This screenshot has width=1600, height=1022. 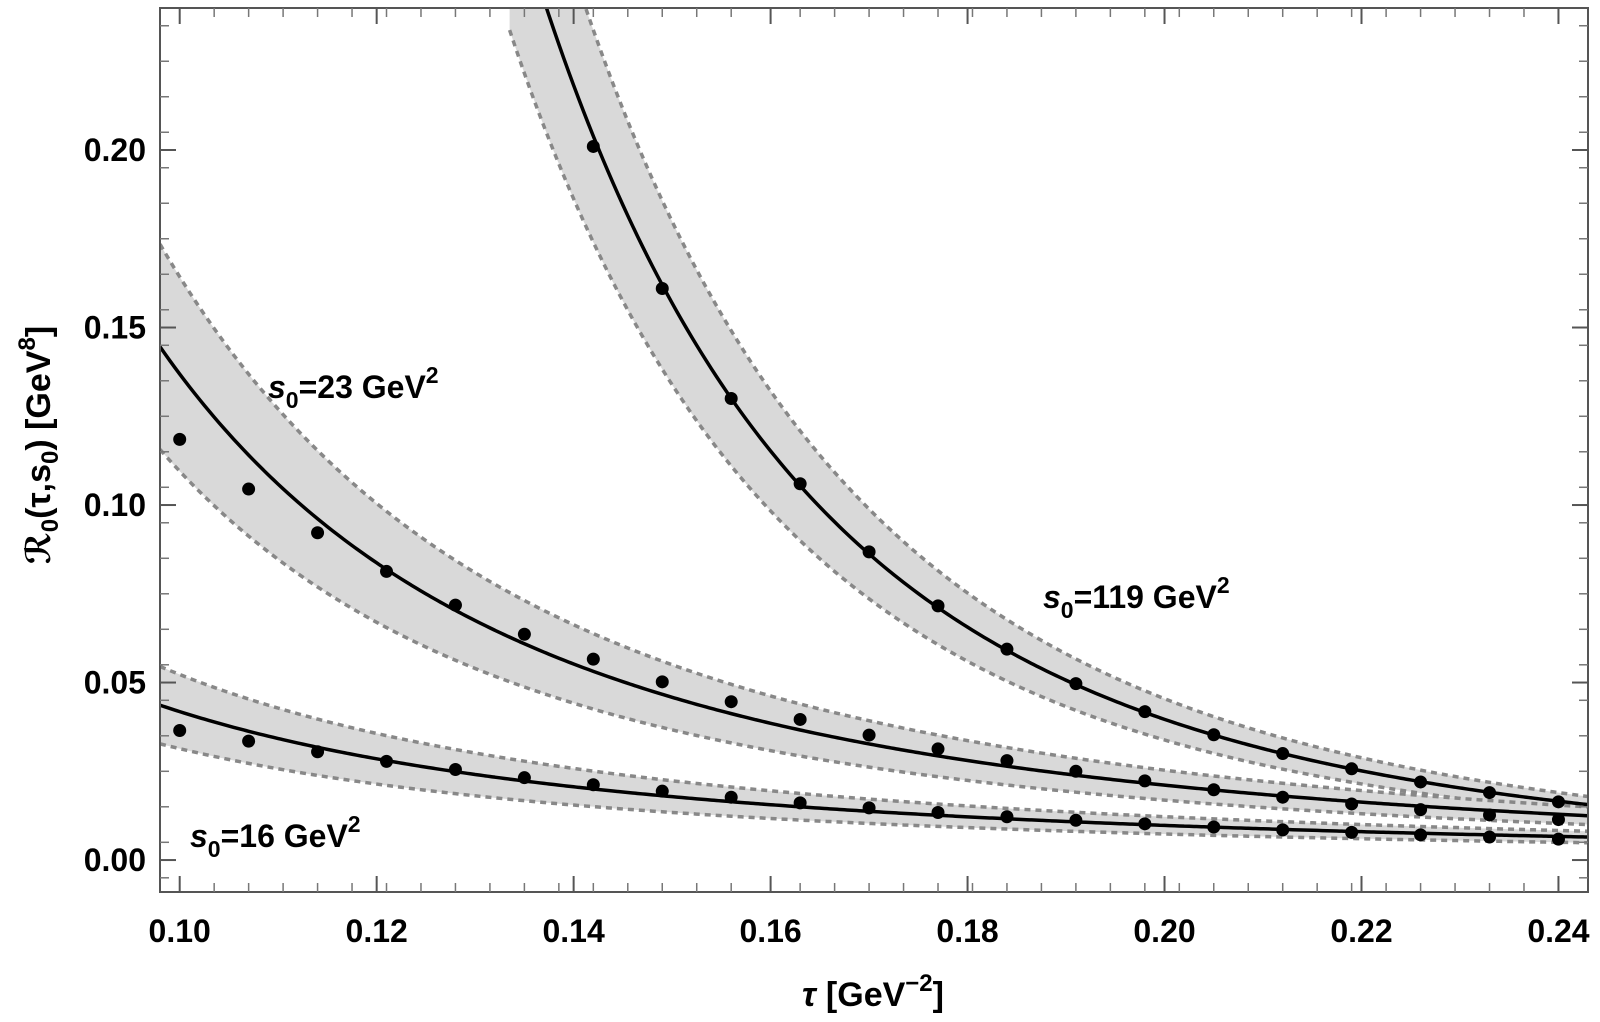 What do you see at coordinates (1007, 761) in the screenshot?
I see `point-s0=23-12` at bounding box center [1007, 761].